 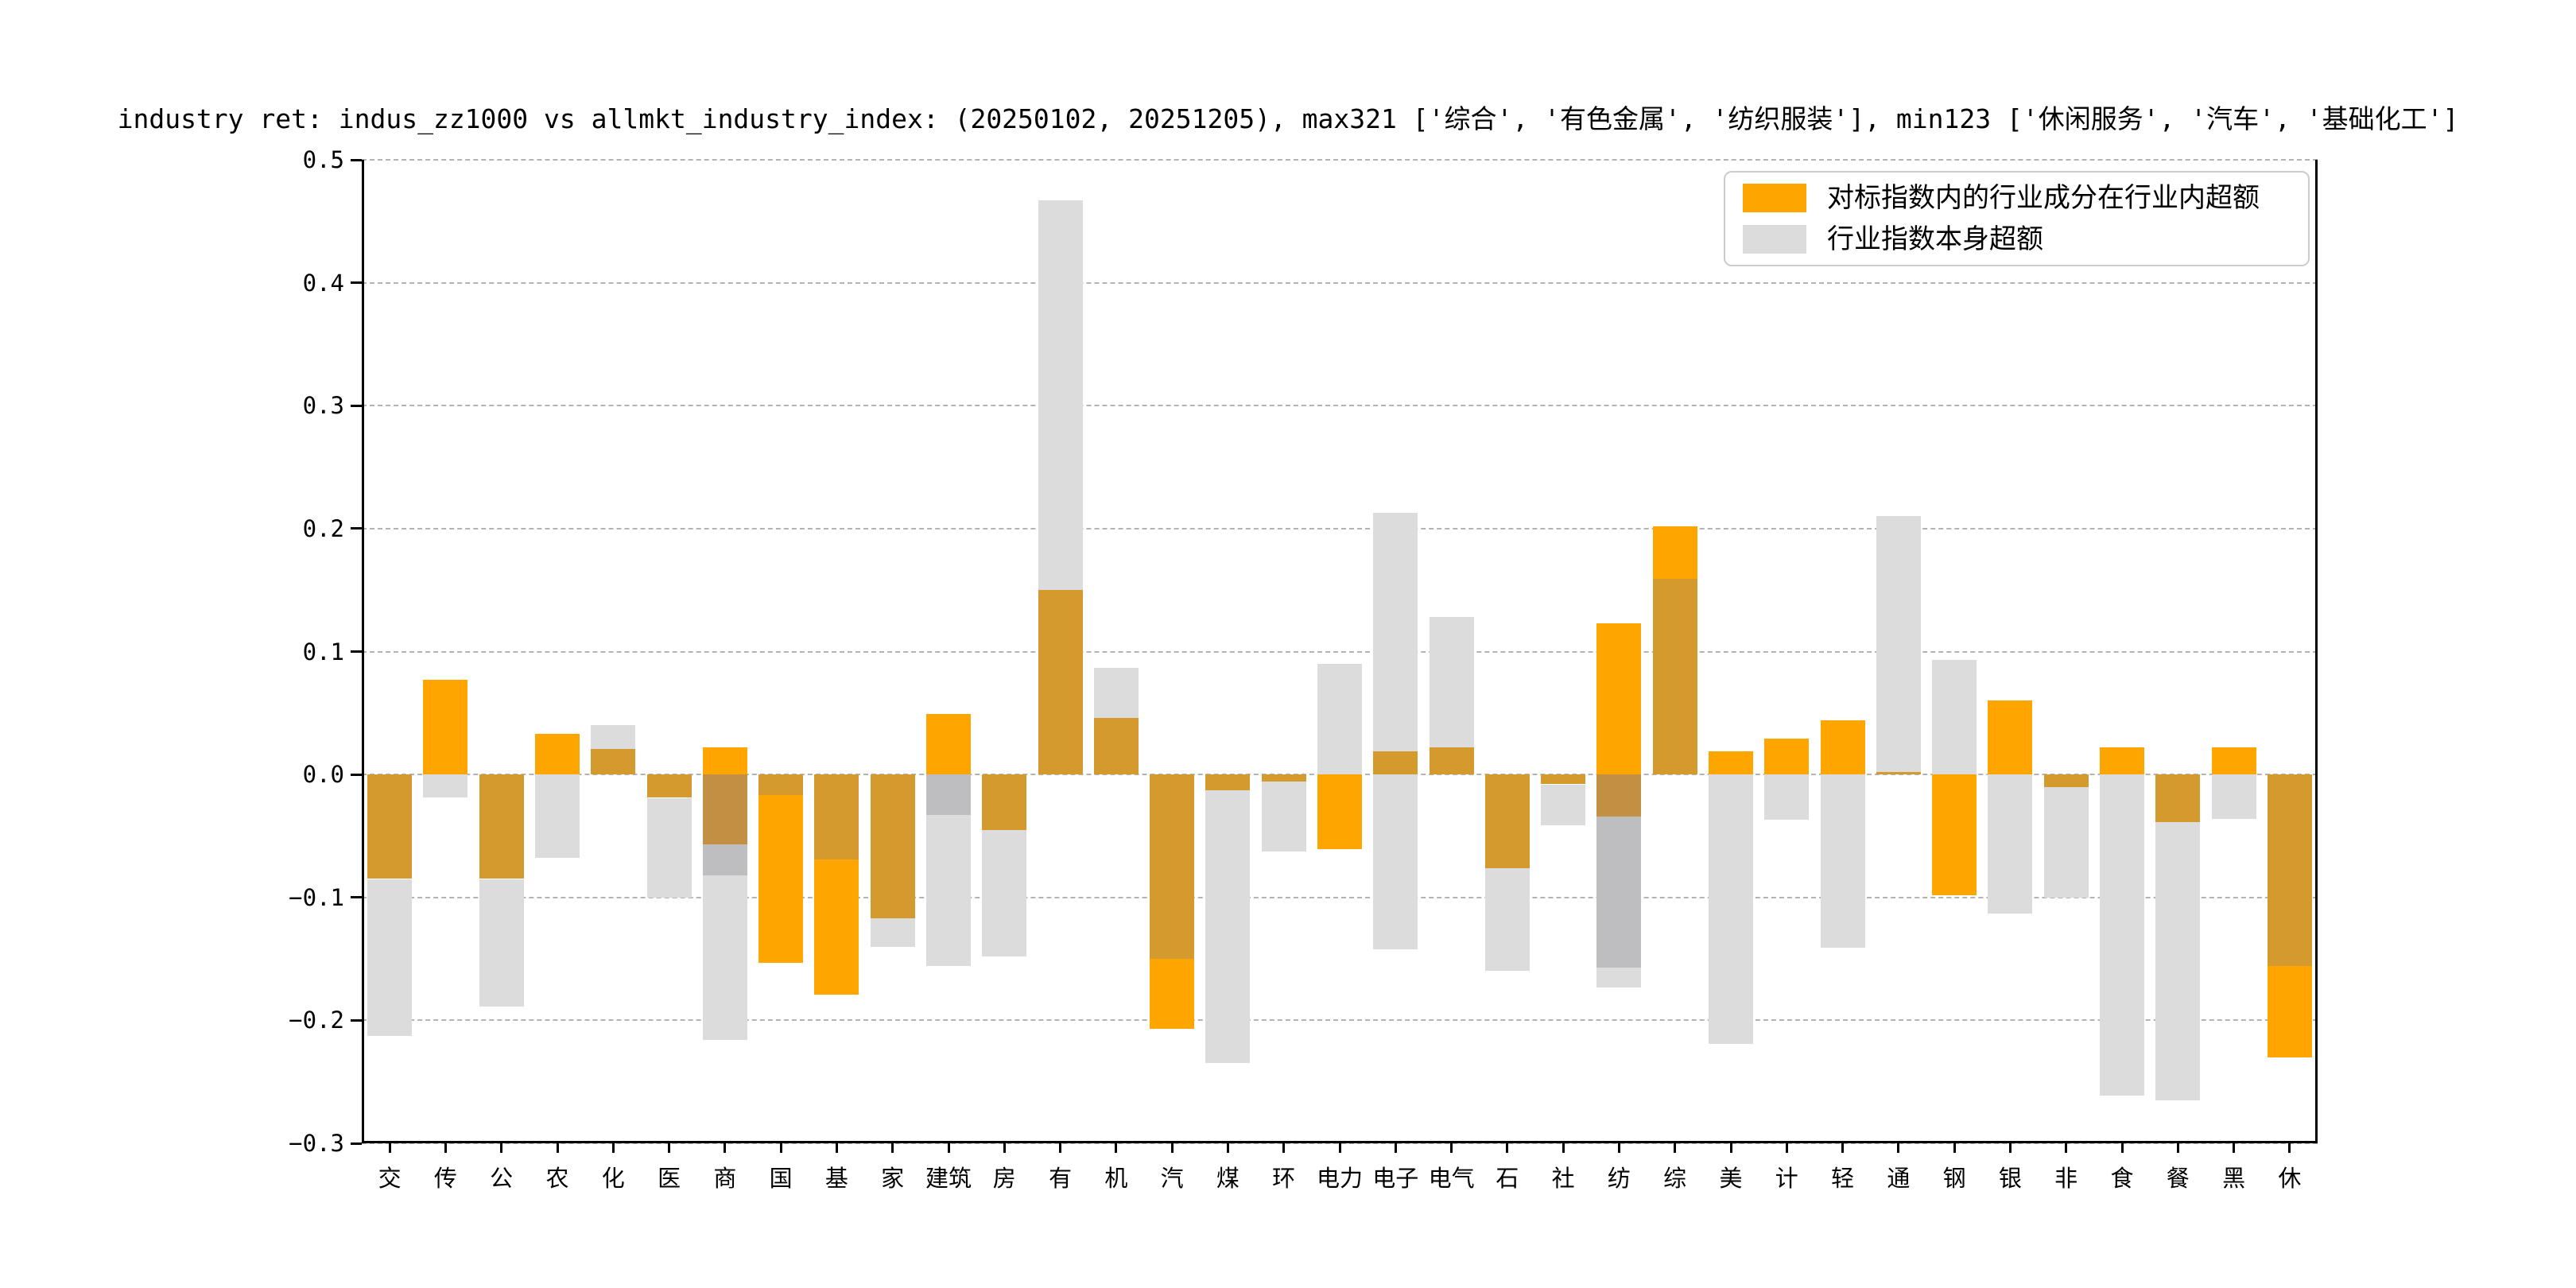 I want to click on bar-segment-交, so click(x=390, y=958).